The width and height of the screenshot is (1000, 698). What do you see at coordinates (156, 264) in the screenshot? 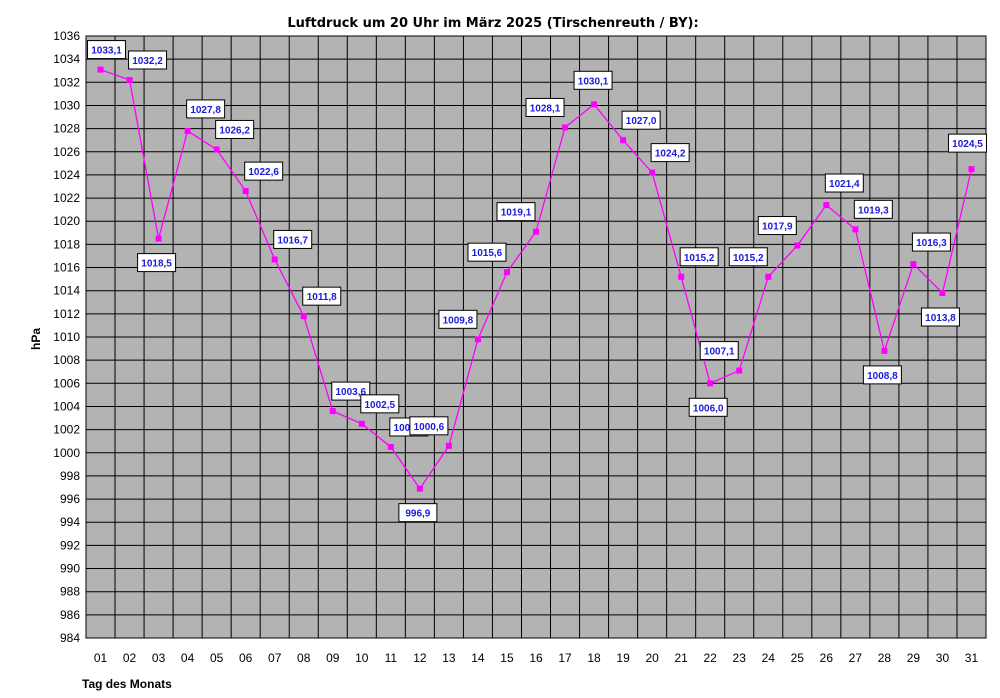
I see `data-label: 1018,5` at bounding box center [156, 264].